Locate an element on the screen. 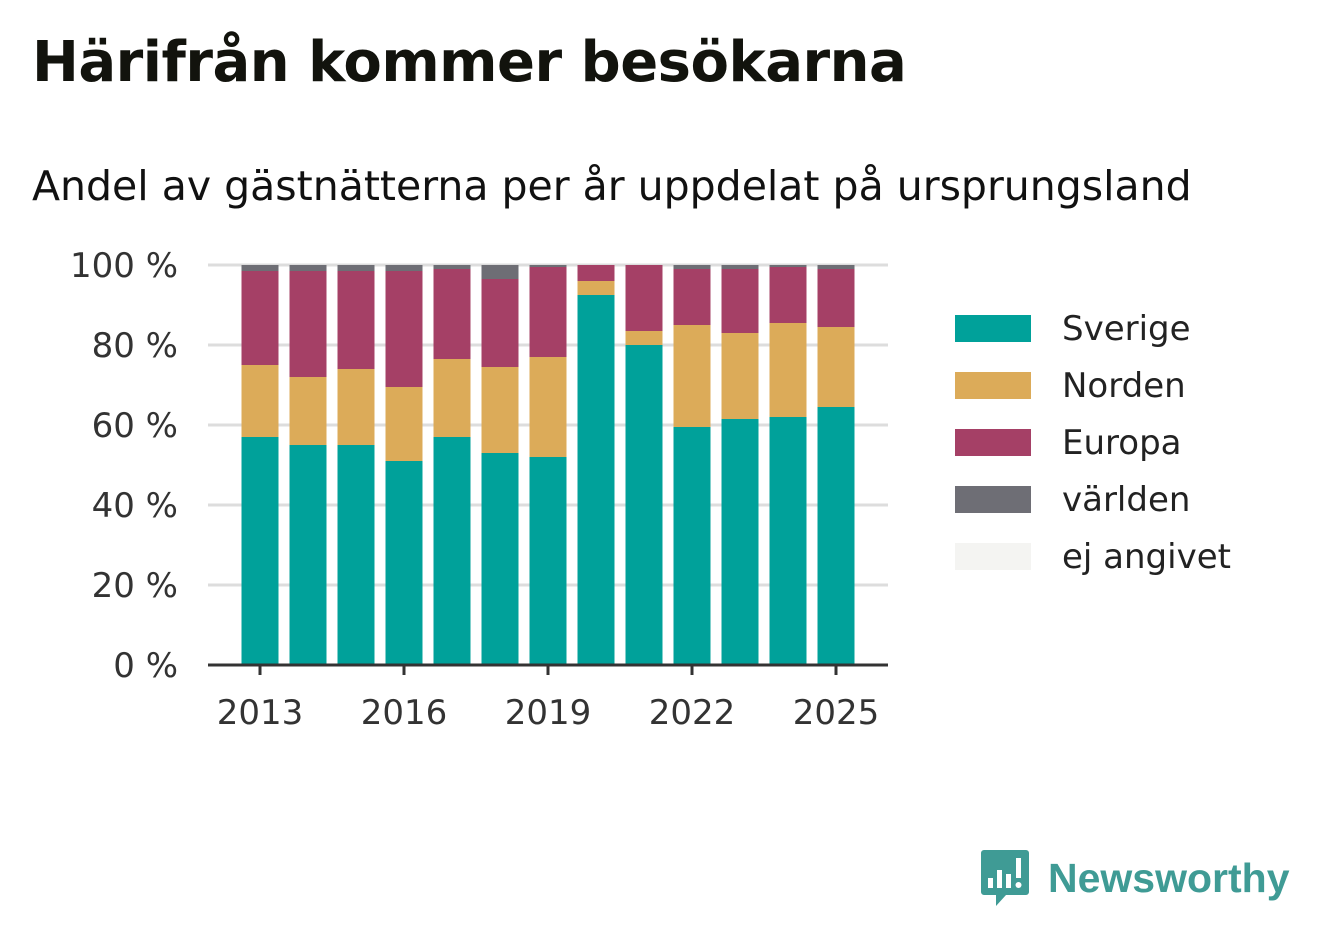  brand-logo: Newsworthy is located at coordinates (1135, 878).